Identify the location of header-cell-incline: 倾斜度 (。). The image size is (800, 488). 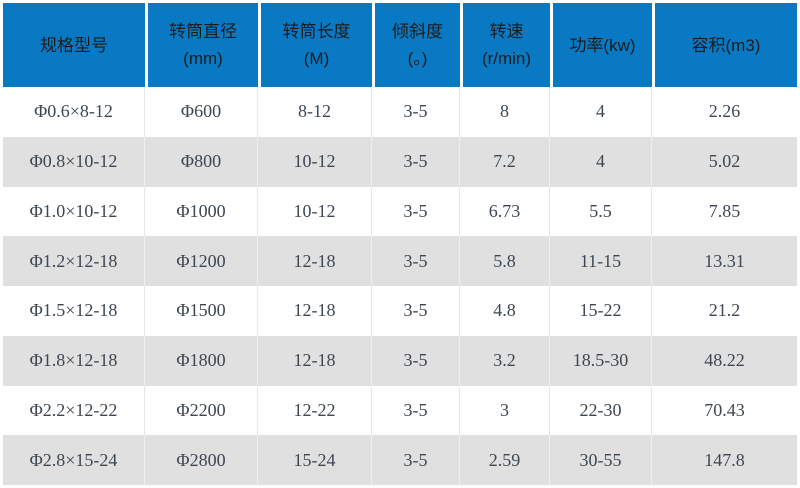
(416, 45).